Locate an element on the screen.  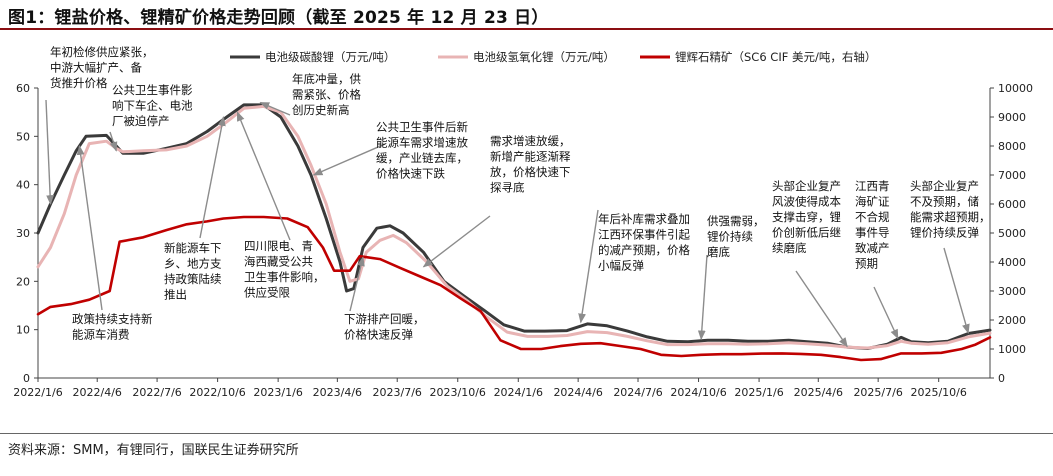
legend-label: 锂辉石精矿（SC6 CIF 美元/吨，右轴） is located at coordinates (775, 57).